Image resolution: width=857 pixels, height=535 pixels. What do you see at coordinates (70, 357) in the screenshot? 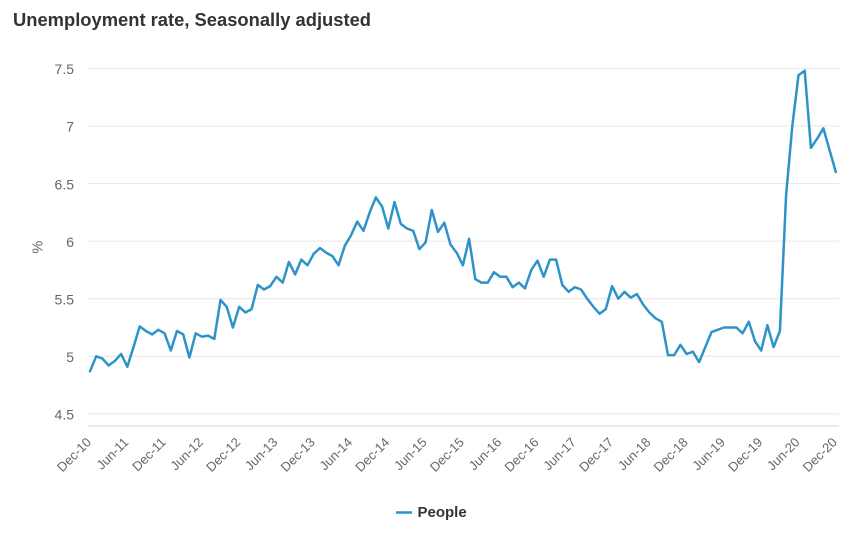
I see `svg-text: 5` at bounding box center [70, 357].